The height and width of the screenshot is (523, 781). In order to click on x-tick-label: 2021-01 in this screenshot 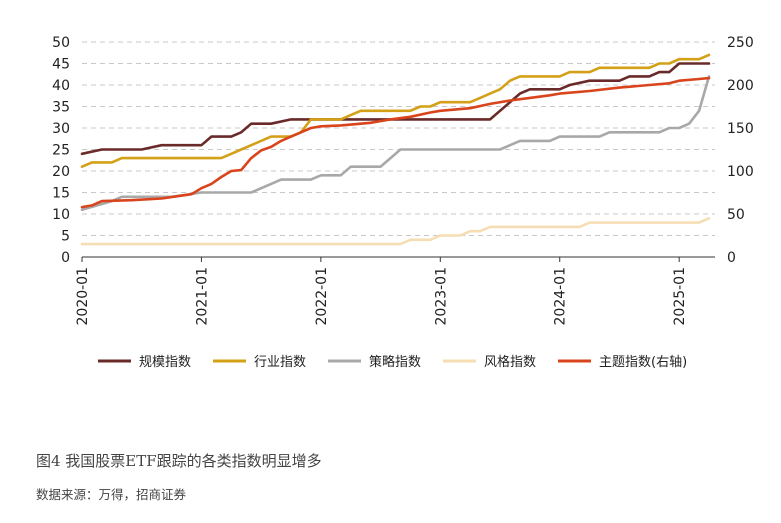, I will do `click(202, 296)`.